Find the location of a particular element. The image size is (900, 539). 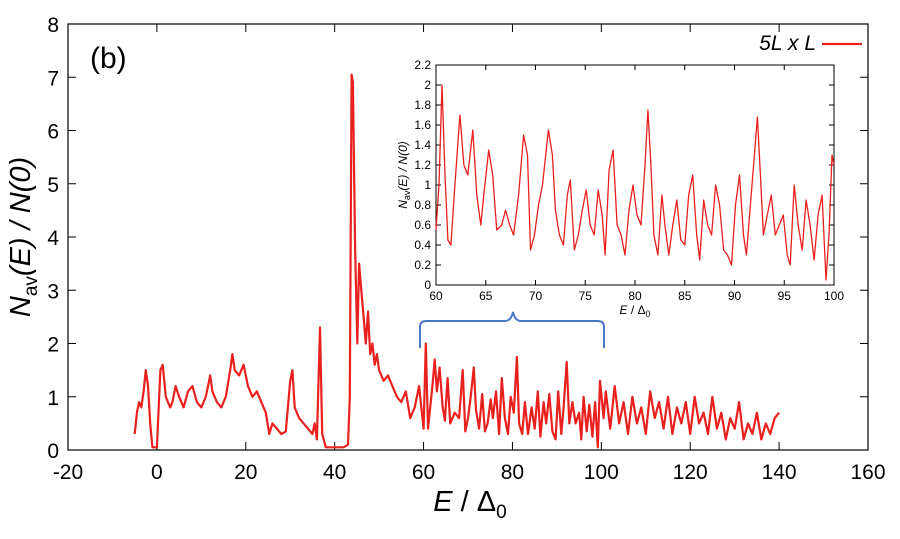

y-axis-label: Nav(E) / N(0) is located at coordinates (23, 237).